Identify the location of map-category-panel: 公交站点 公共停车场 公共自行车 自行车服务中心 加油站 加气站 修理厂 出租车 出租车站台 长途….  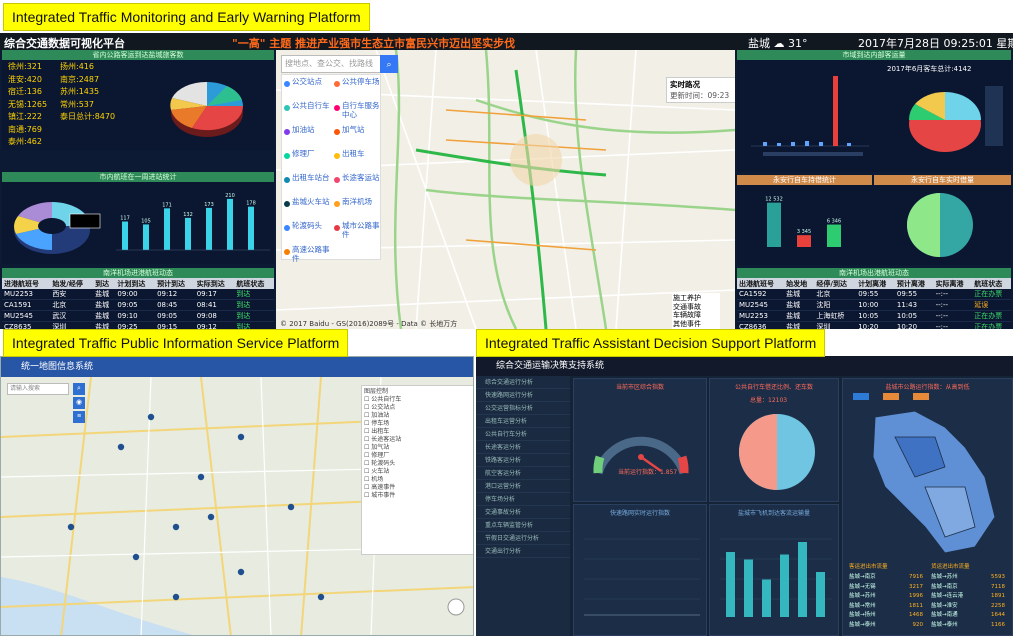
(331, 168).